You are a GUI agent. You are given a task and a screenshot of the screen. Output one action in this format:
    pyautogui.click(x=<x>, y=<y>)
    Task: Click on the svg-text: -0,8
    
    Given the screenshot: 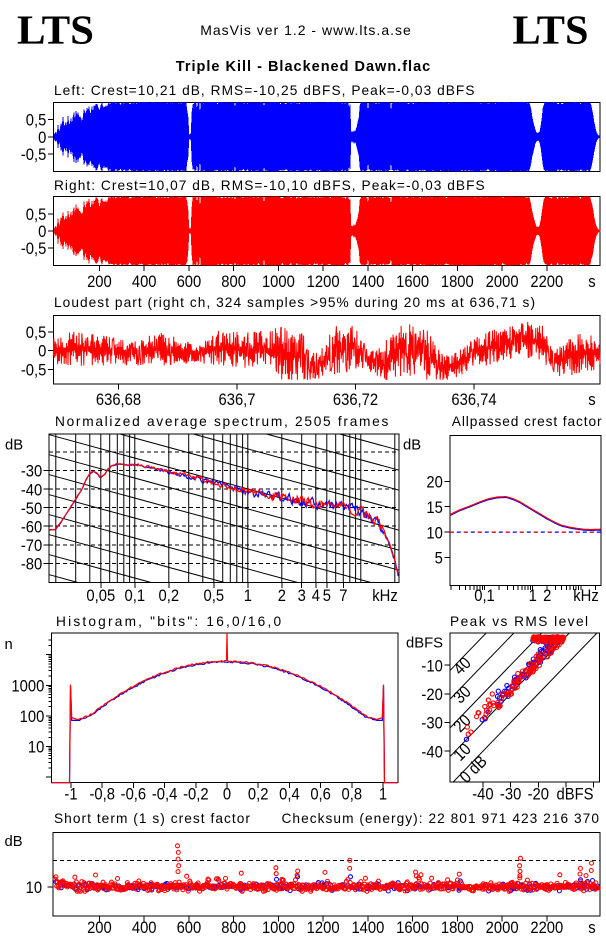 What is the action you would take?
    pyautogui.click(x=102, y=795)
    